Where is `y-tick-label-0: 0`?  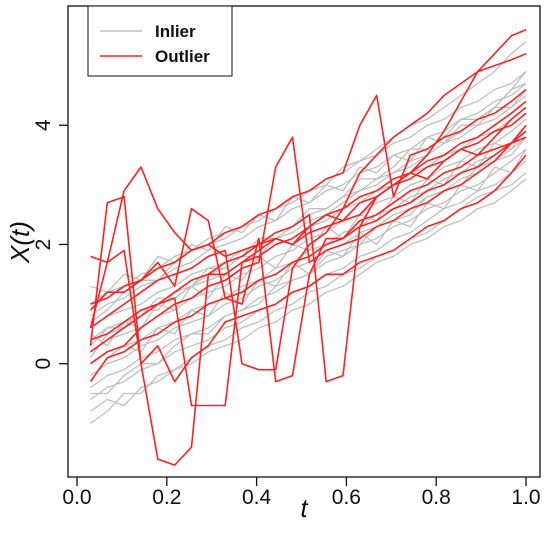 y-tick-label-0: 0 is located at coordinates (43, 364).